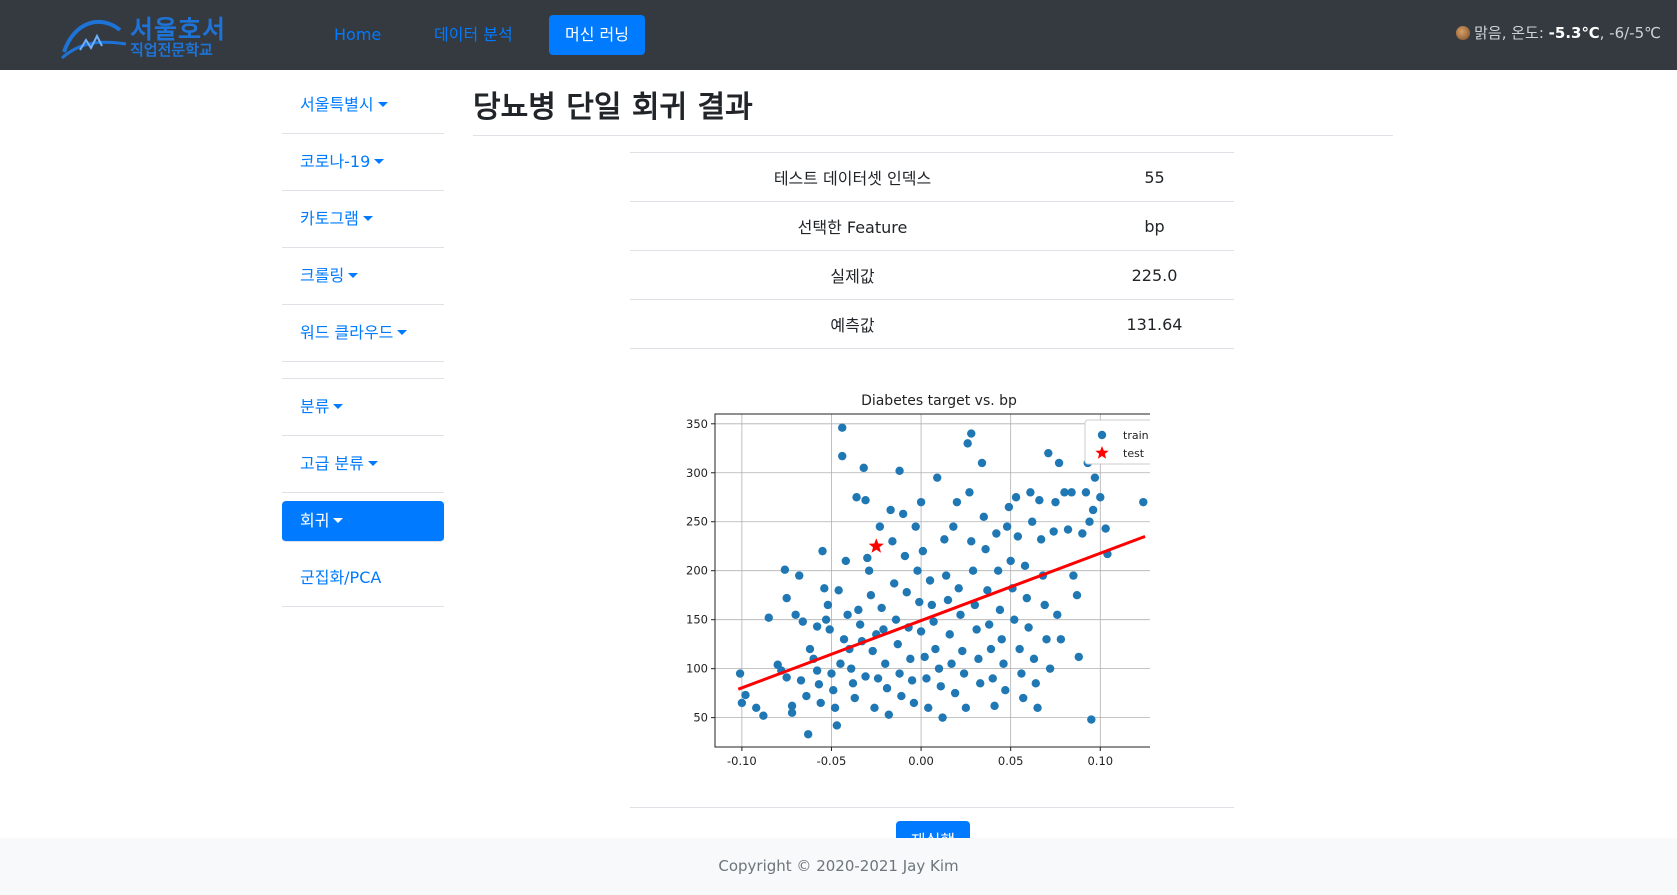 This screenshot has height=895, width=1677. What do you see at coordinates (363, 521) in the screenshot?
I see `sidebar-item-regression: 회귀` at bounding box center [363, 521].